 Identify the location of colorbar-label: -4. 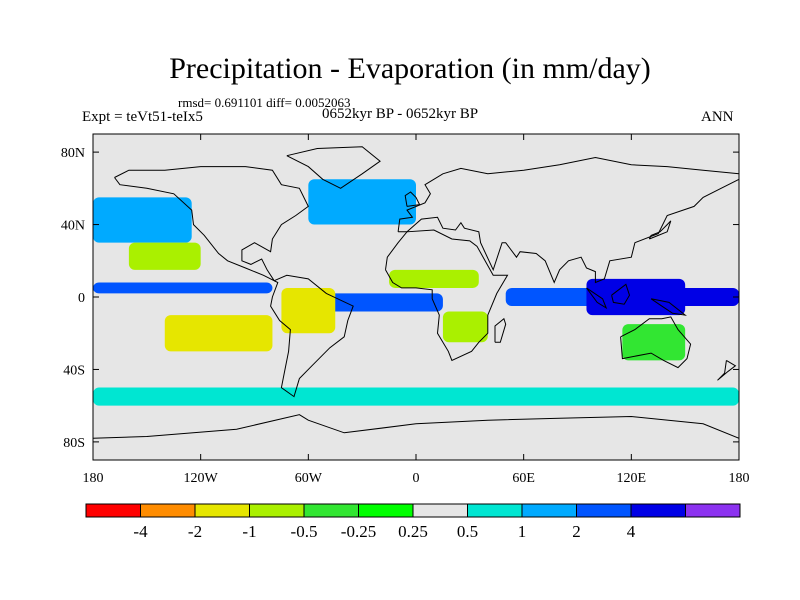
(140, 531).